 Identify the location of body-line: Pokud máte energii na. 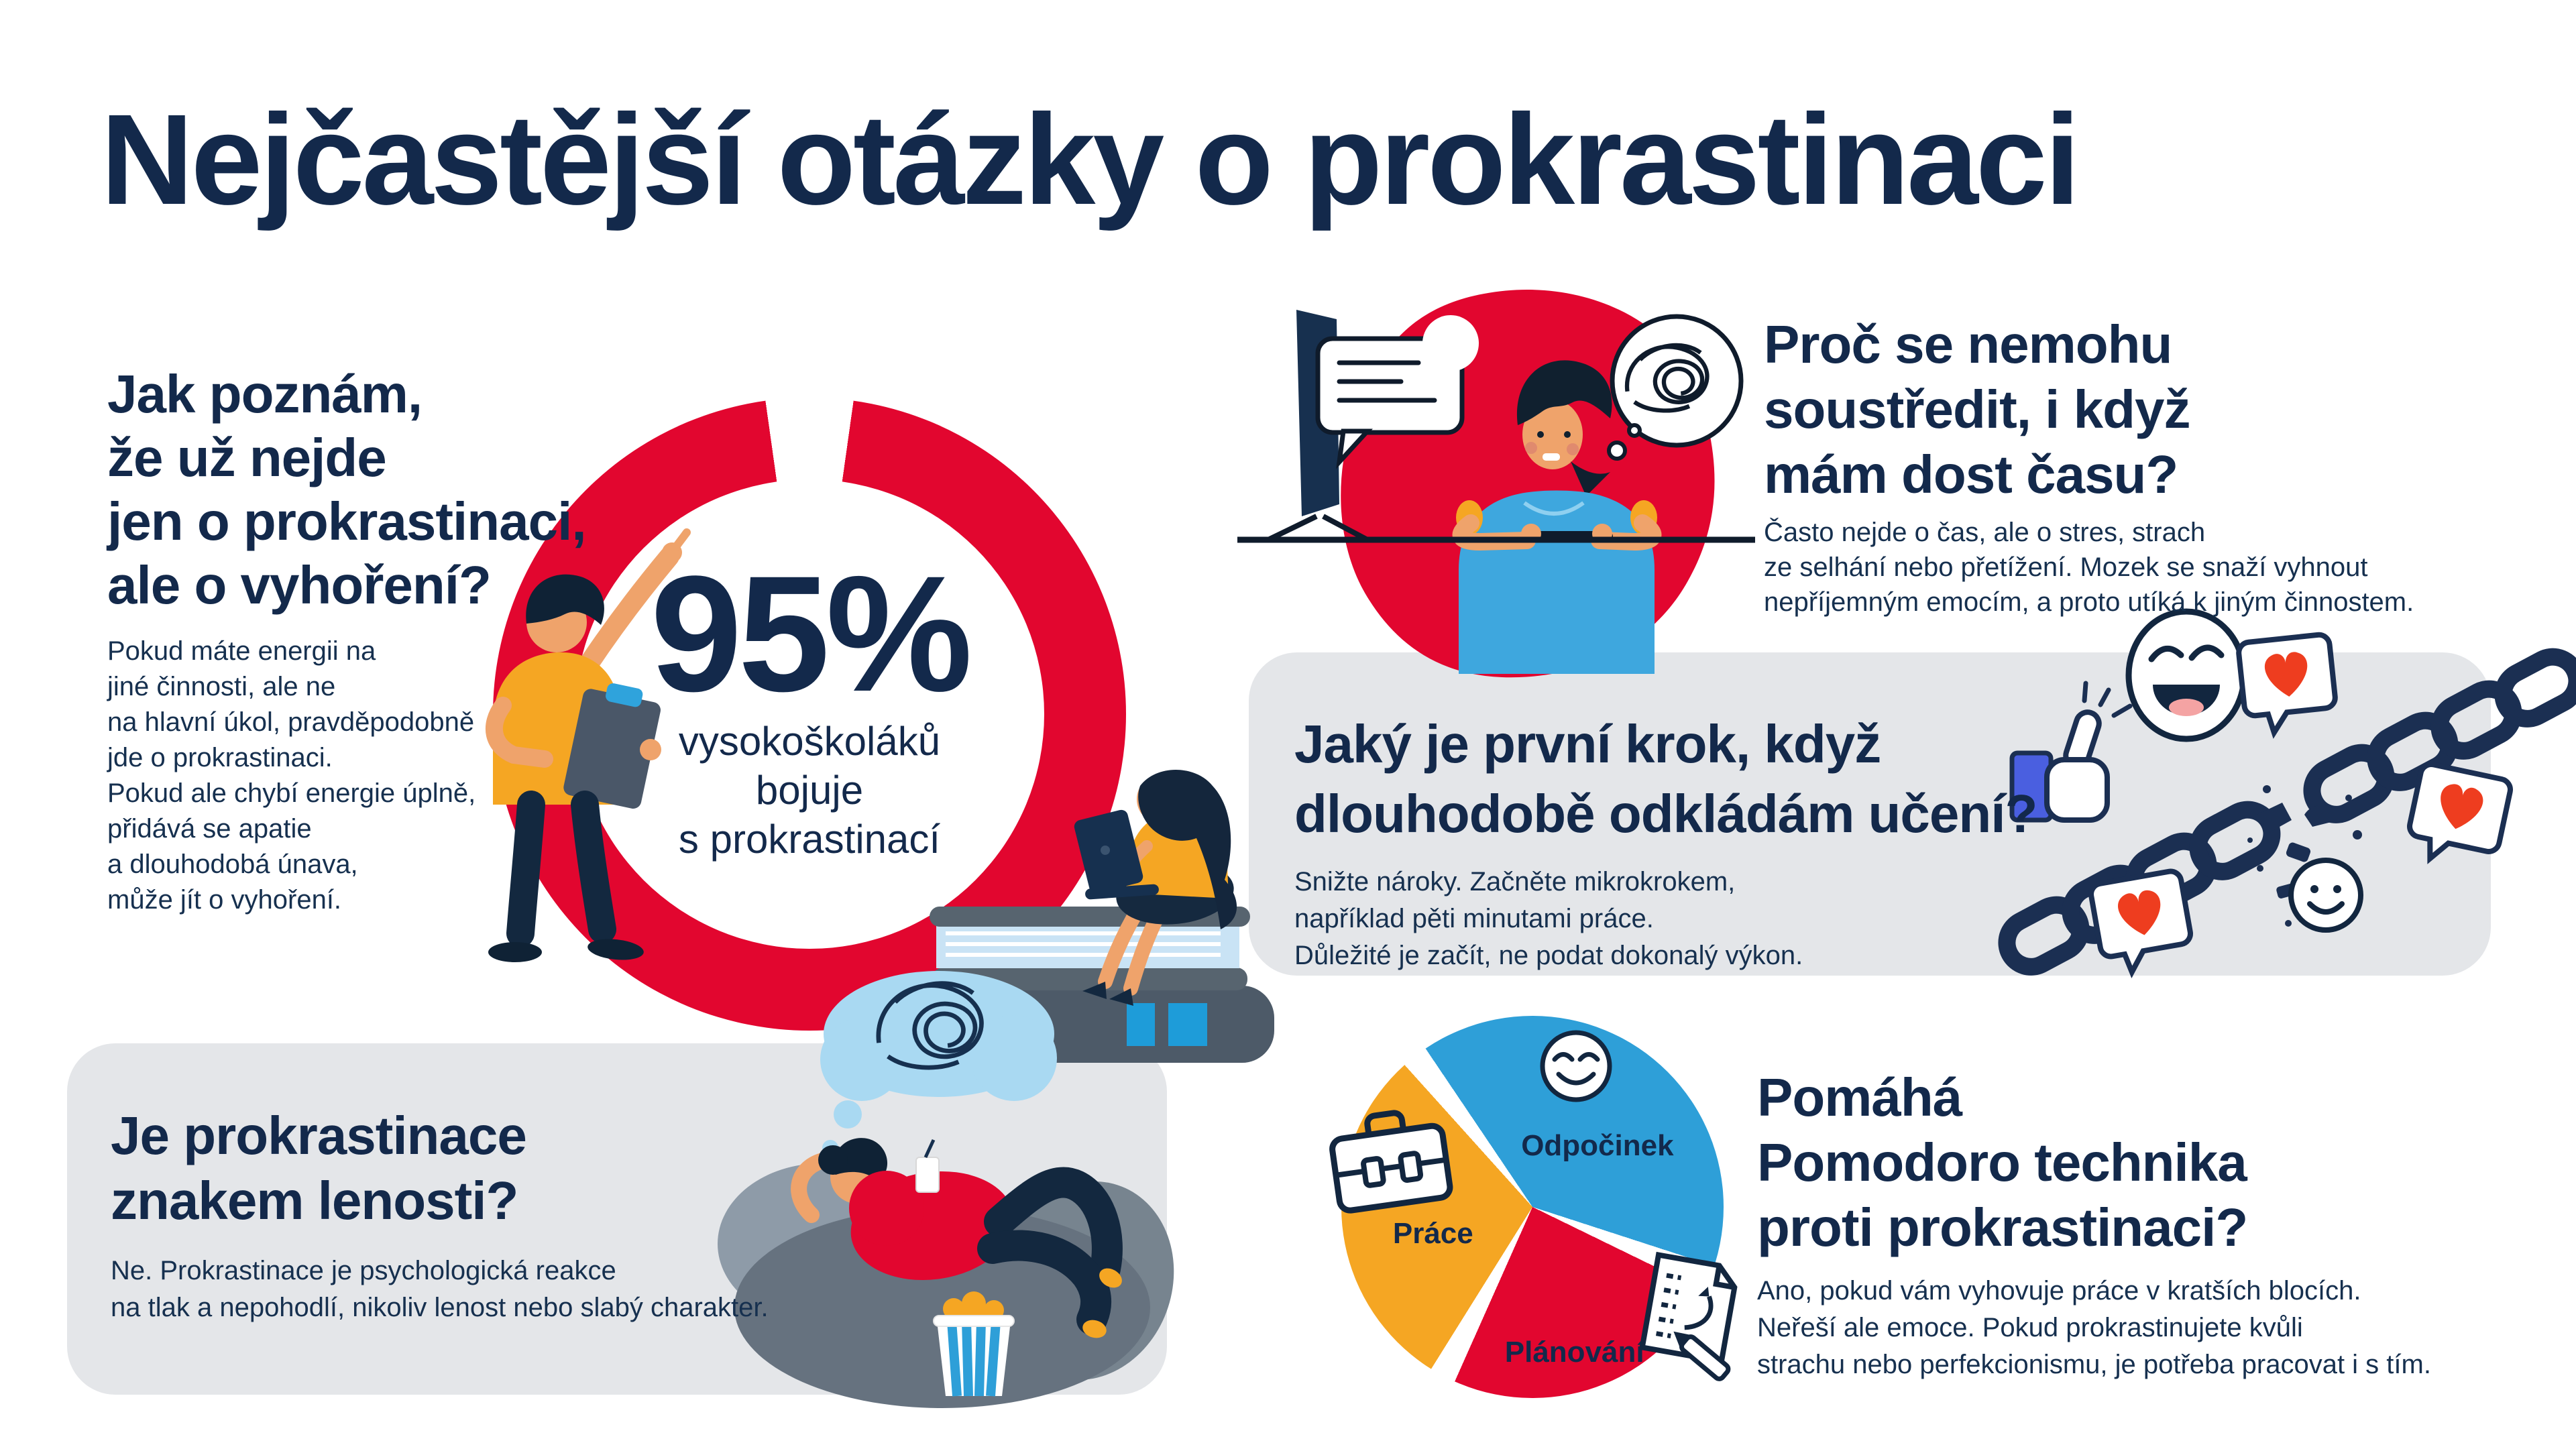
(241, 651).